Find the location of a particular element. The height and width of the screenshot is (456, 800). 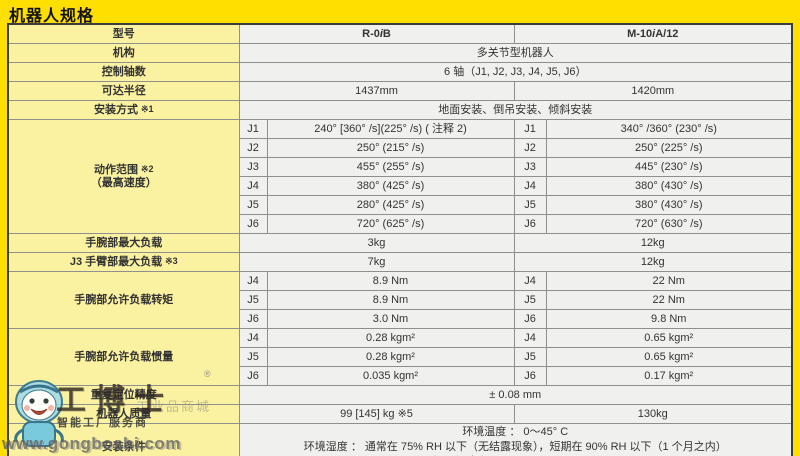

motion-j4-a: 380° (425° /s) is located at coordinates (390, 186).